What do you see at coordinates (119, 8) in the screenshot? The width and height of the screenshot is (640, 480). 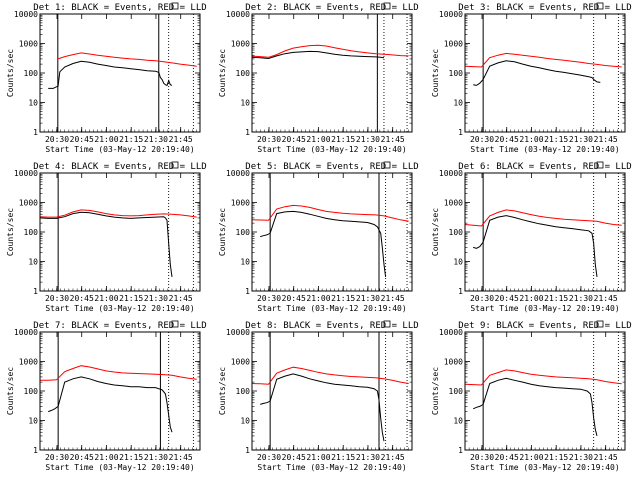 I see `panel-title: Det 1: BLACK = Events, RED = LLD` at bounding box center [119, 8].